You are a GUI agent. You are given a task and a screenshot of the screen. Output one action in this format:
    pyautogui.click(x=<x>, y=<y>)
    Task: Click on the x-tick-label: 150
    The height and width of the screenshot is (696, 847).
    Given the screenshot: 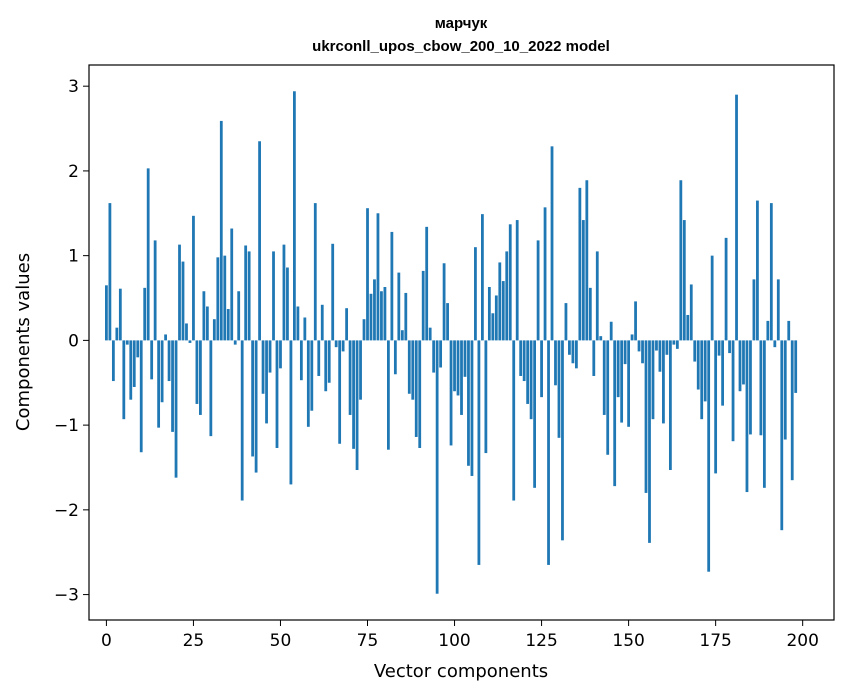 What is the action you would take?
    pyautogui.click(x=628, y=641)
    